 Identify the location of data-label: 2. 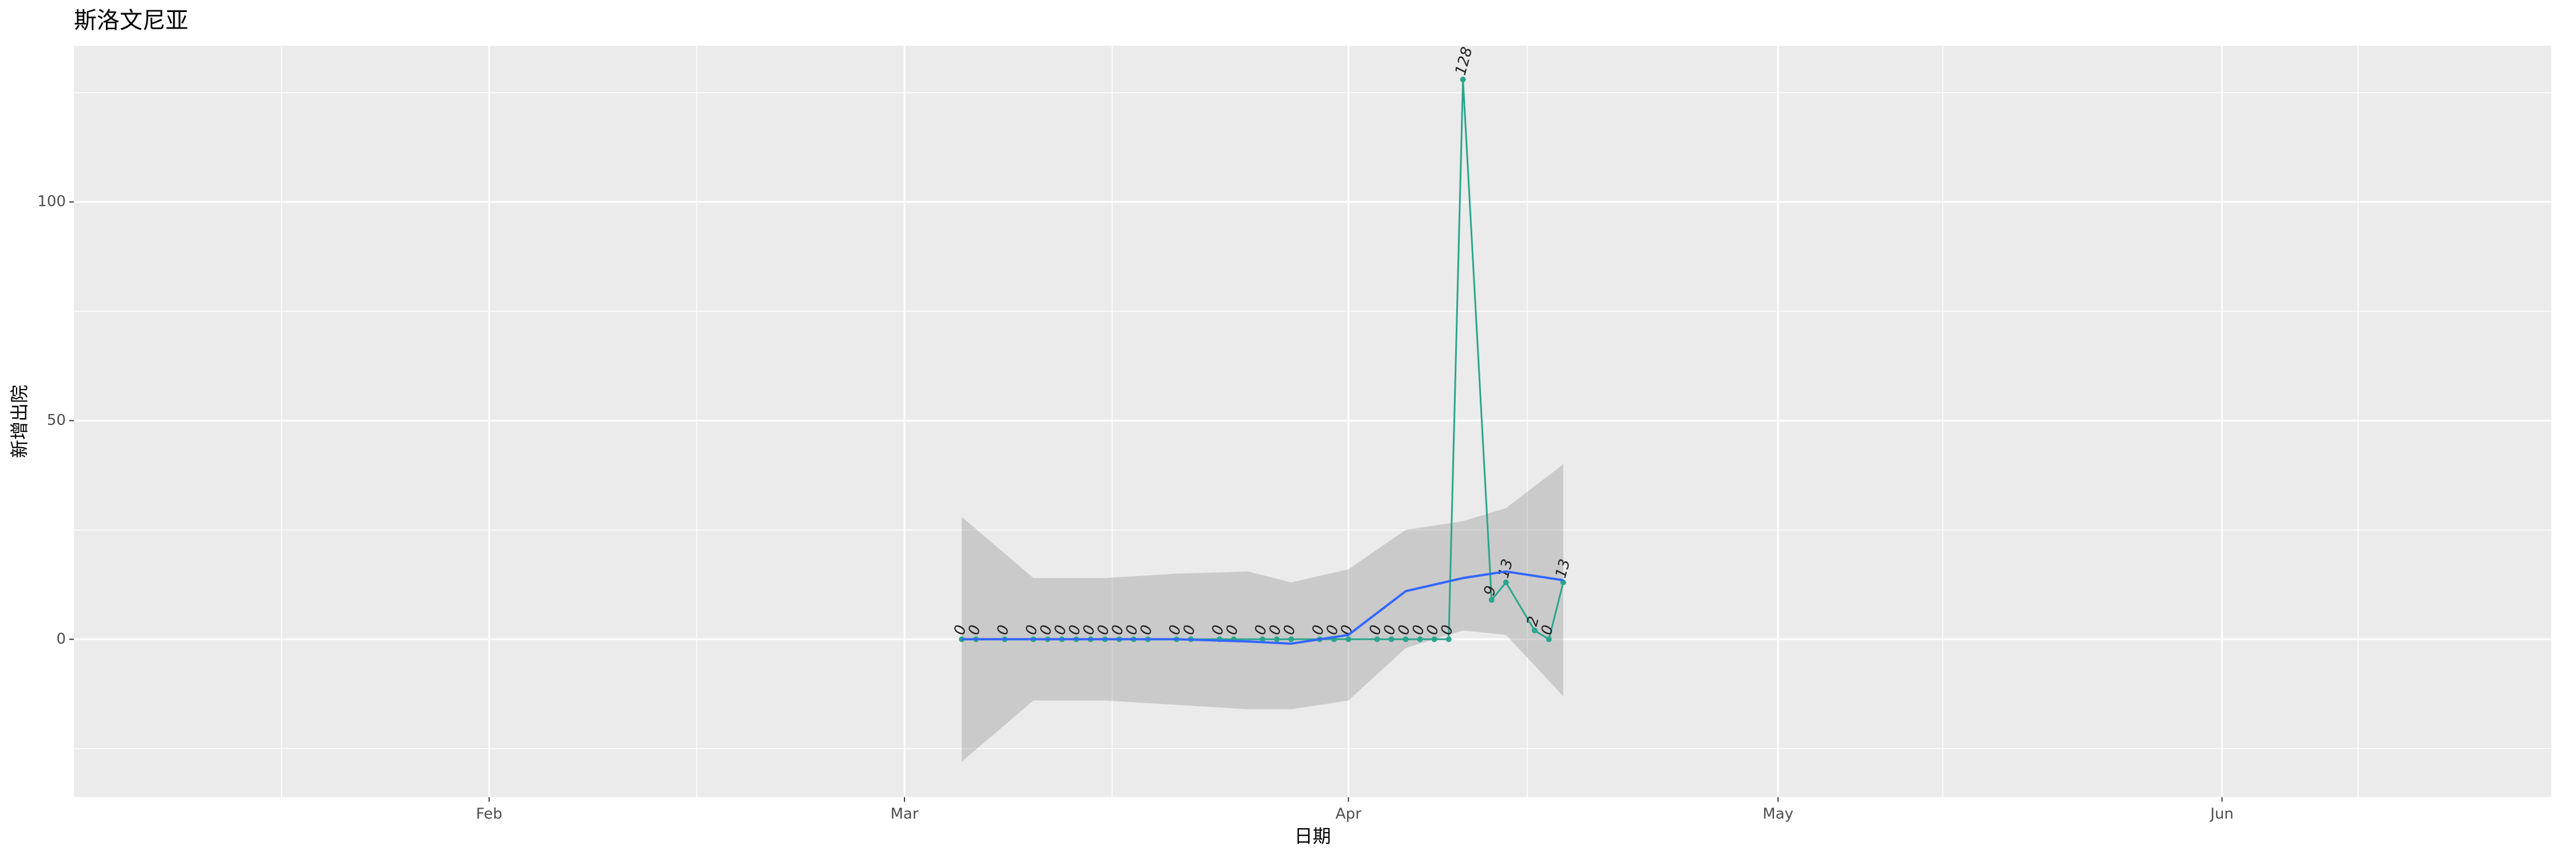
(1533, 621).